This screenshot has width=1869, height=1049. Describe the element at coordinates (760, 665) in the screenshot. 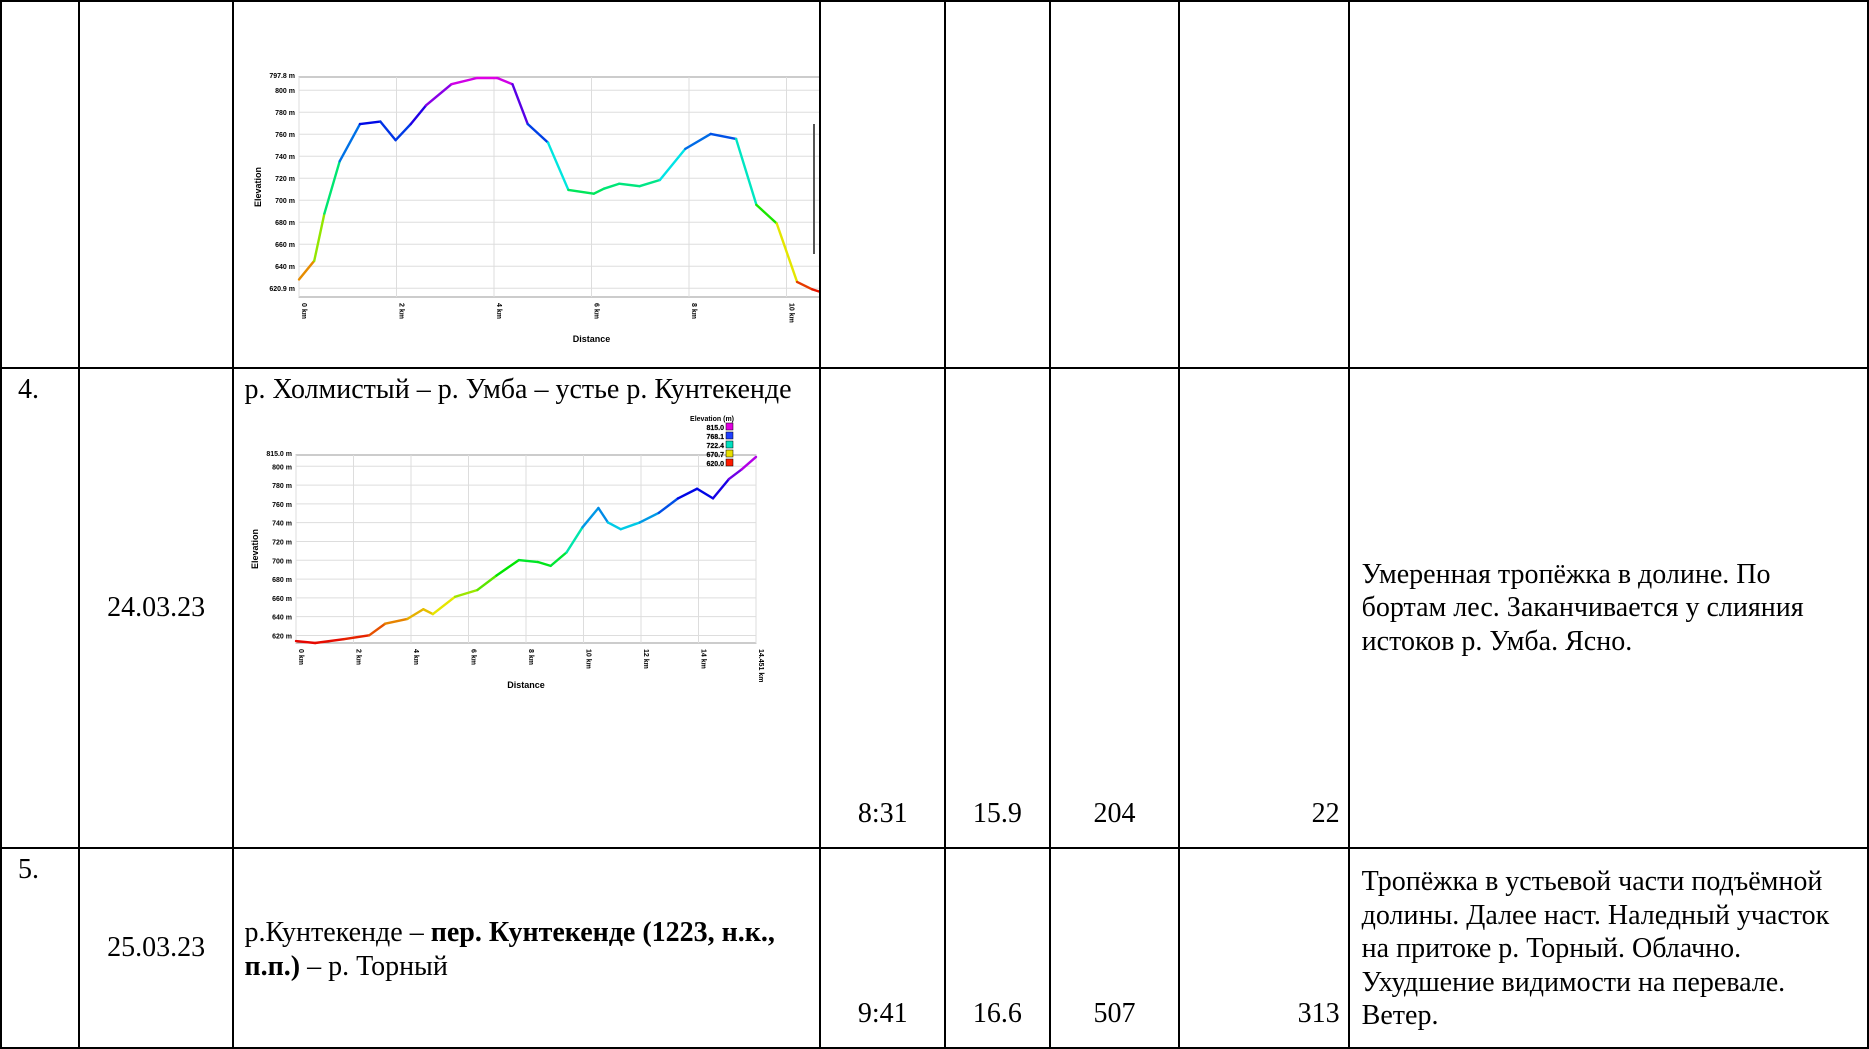

I see `x-tick-label: 14.451 km` at that location.